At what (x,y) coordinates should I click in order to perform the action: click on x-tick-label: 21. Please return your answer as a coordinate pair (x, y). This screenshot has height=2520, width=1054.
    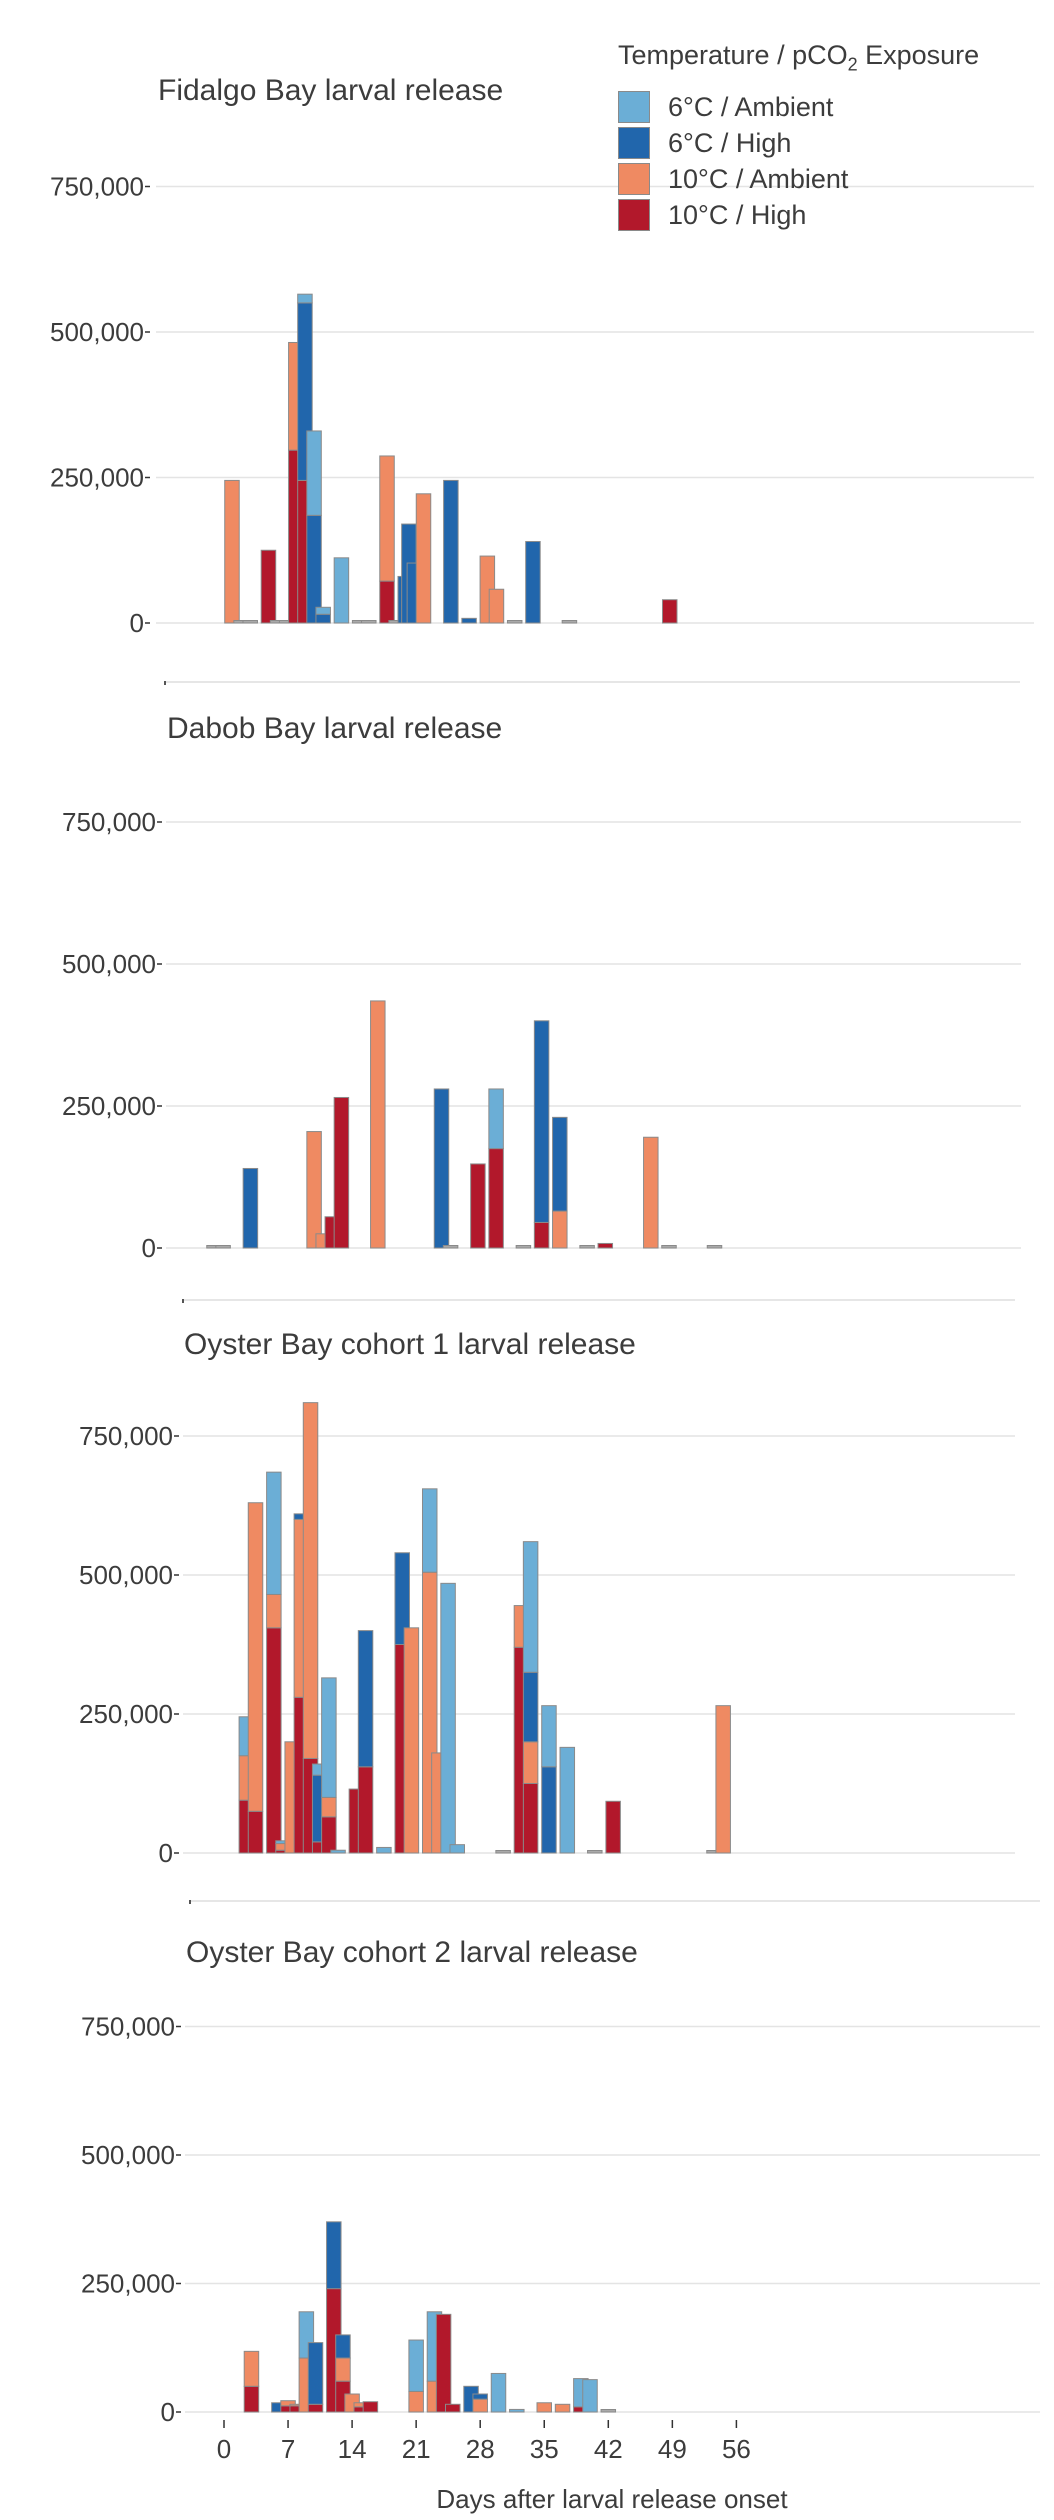
    Looking at the image, I should click on (416, 2449).